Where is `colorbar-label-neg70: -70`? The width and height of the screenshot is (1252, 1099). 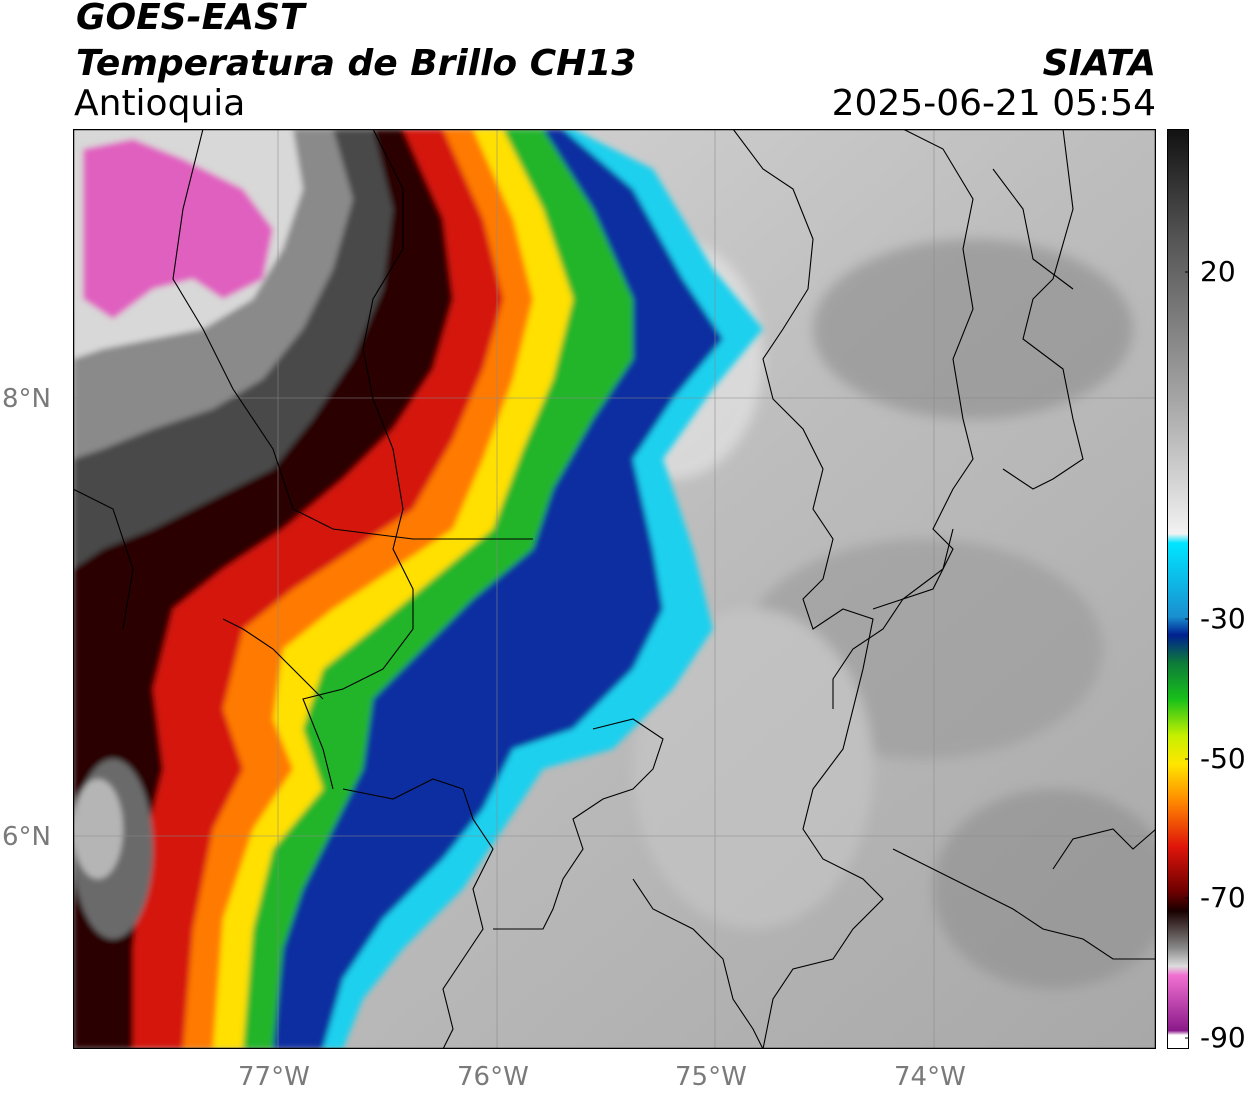 colorbar-label-neg70: -70 is located at coordinates (1223, 897).